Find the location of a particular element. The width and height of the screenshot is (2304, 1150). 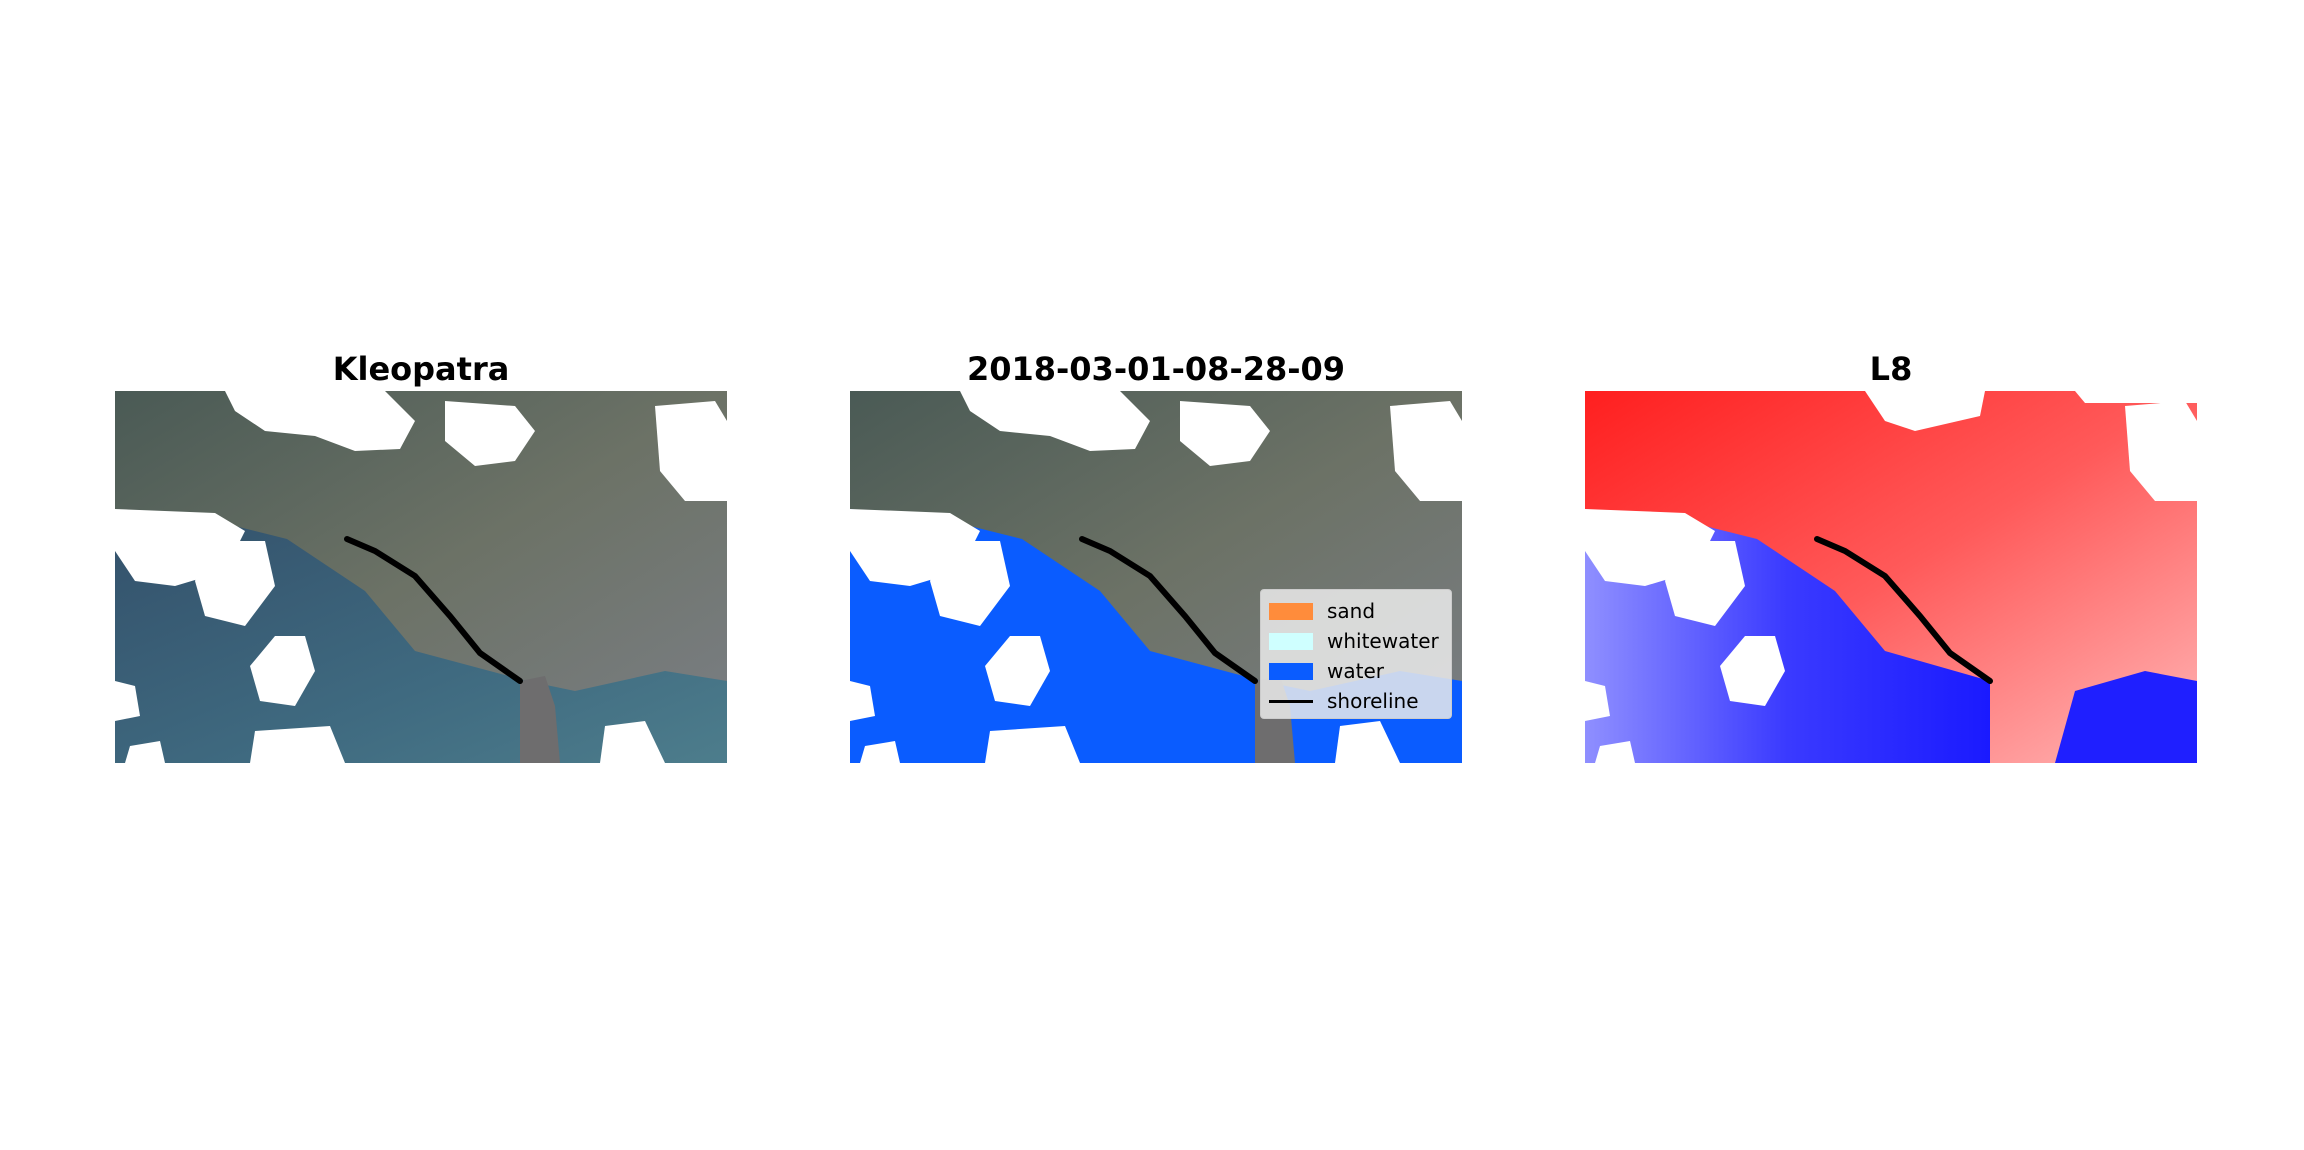

whitewater-swatch is located at coordinates (1291, 641).